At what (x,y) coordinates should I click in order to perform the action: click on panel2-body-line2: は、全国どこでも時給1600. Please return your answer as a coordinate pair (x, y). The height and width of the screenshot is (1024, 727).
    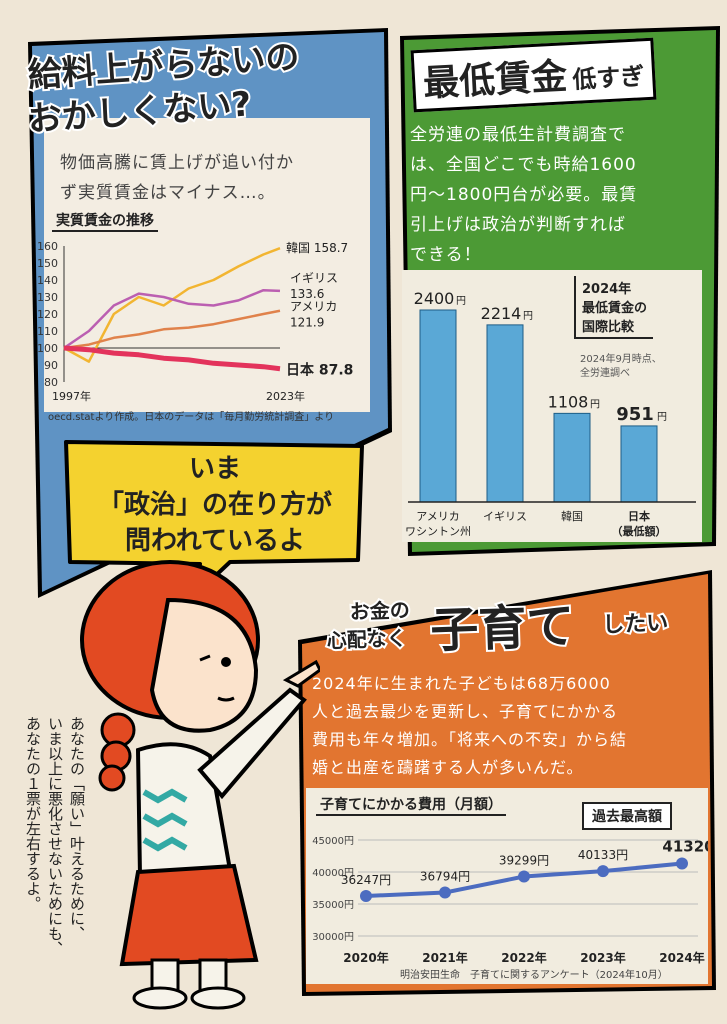
    Looking at the image, I should click on (523, 165).